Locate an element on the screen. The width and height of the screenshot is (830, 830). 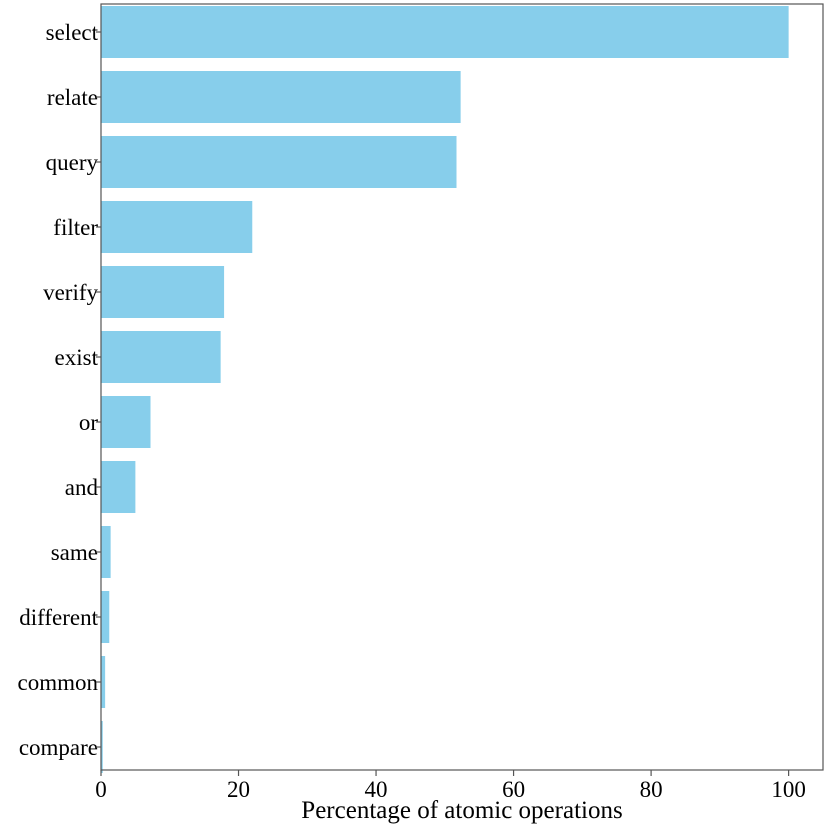
bar-common is located at coordinates (103, 682).